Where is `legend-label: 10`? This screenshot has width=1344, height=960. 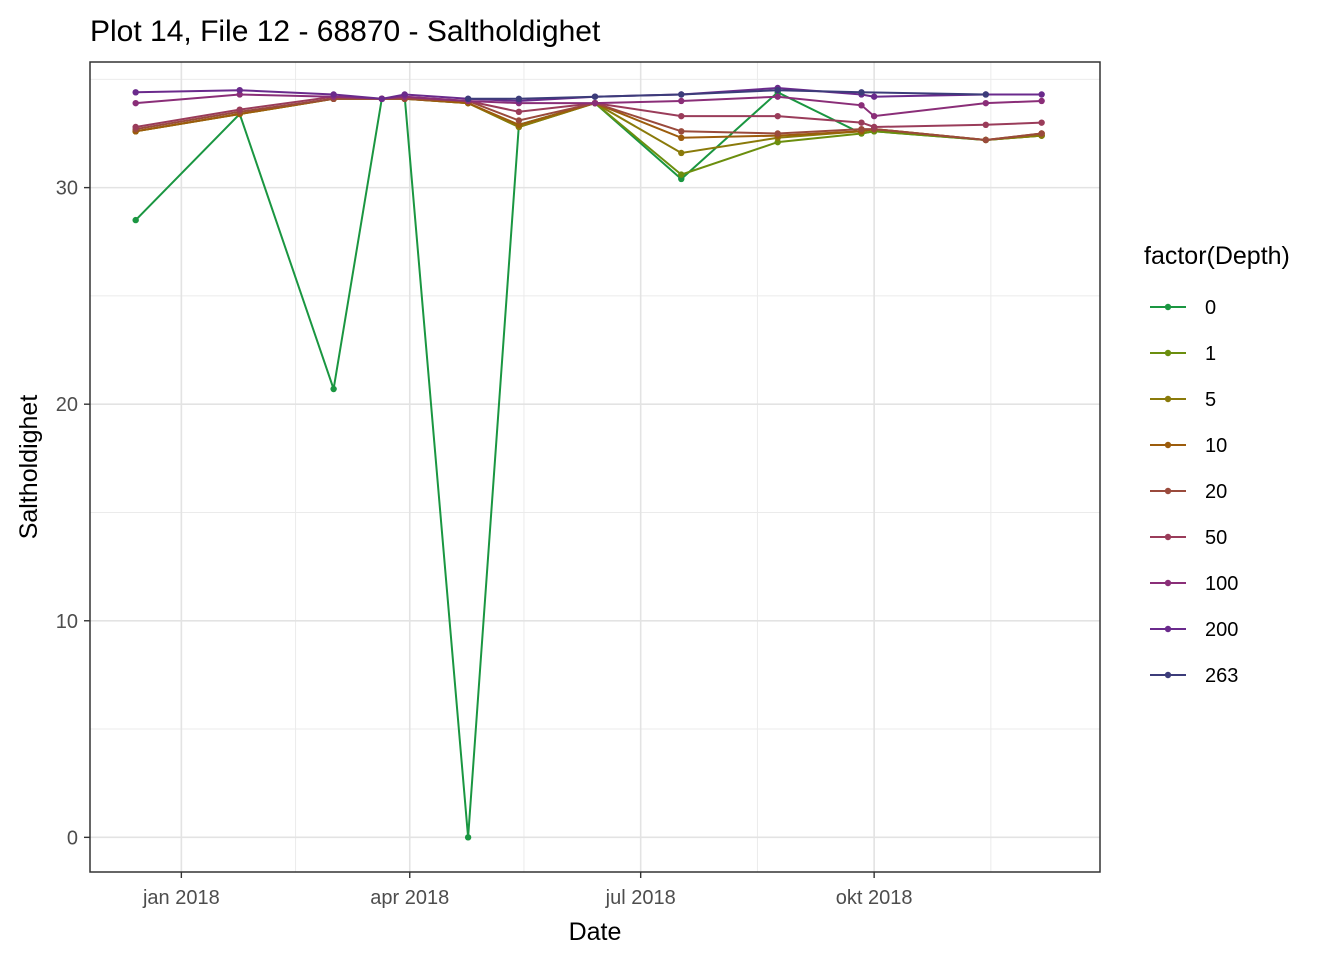 legend-label: 10 is located at coordinates (1216, 446).